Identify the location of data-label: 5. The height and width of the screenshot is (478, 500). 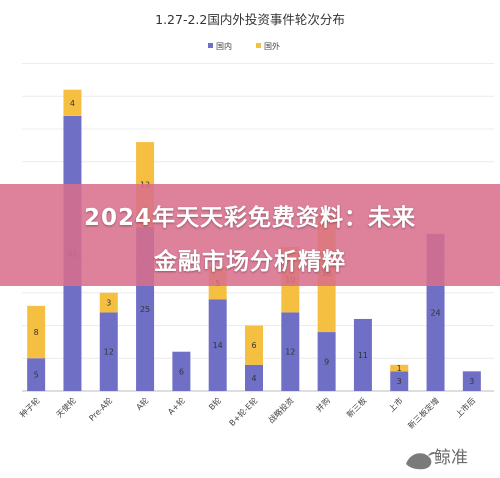
(36, 375).